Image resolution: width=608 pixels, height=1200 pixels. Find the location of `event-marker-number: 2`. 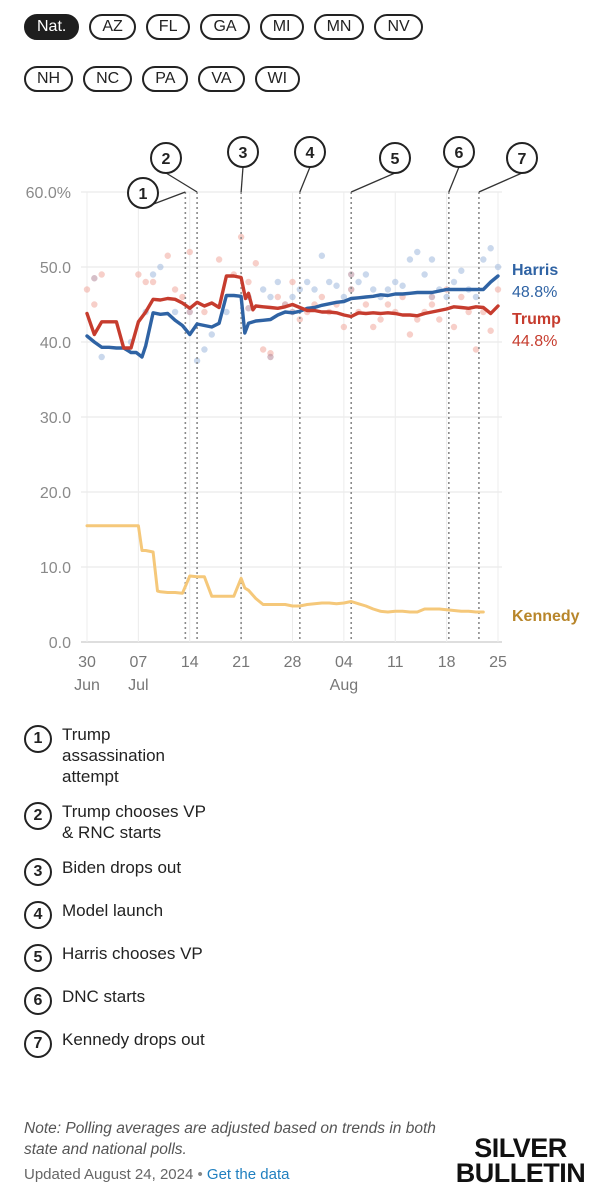

event-marker-number: 2 is located at coordinates (166, 159).